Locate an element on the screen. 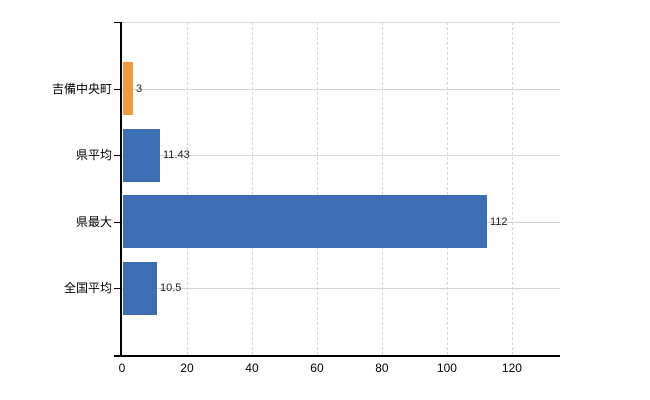  value-label: 11.43 is located at coordinates (176, 155).